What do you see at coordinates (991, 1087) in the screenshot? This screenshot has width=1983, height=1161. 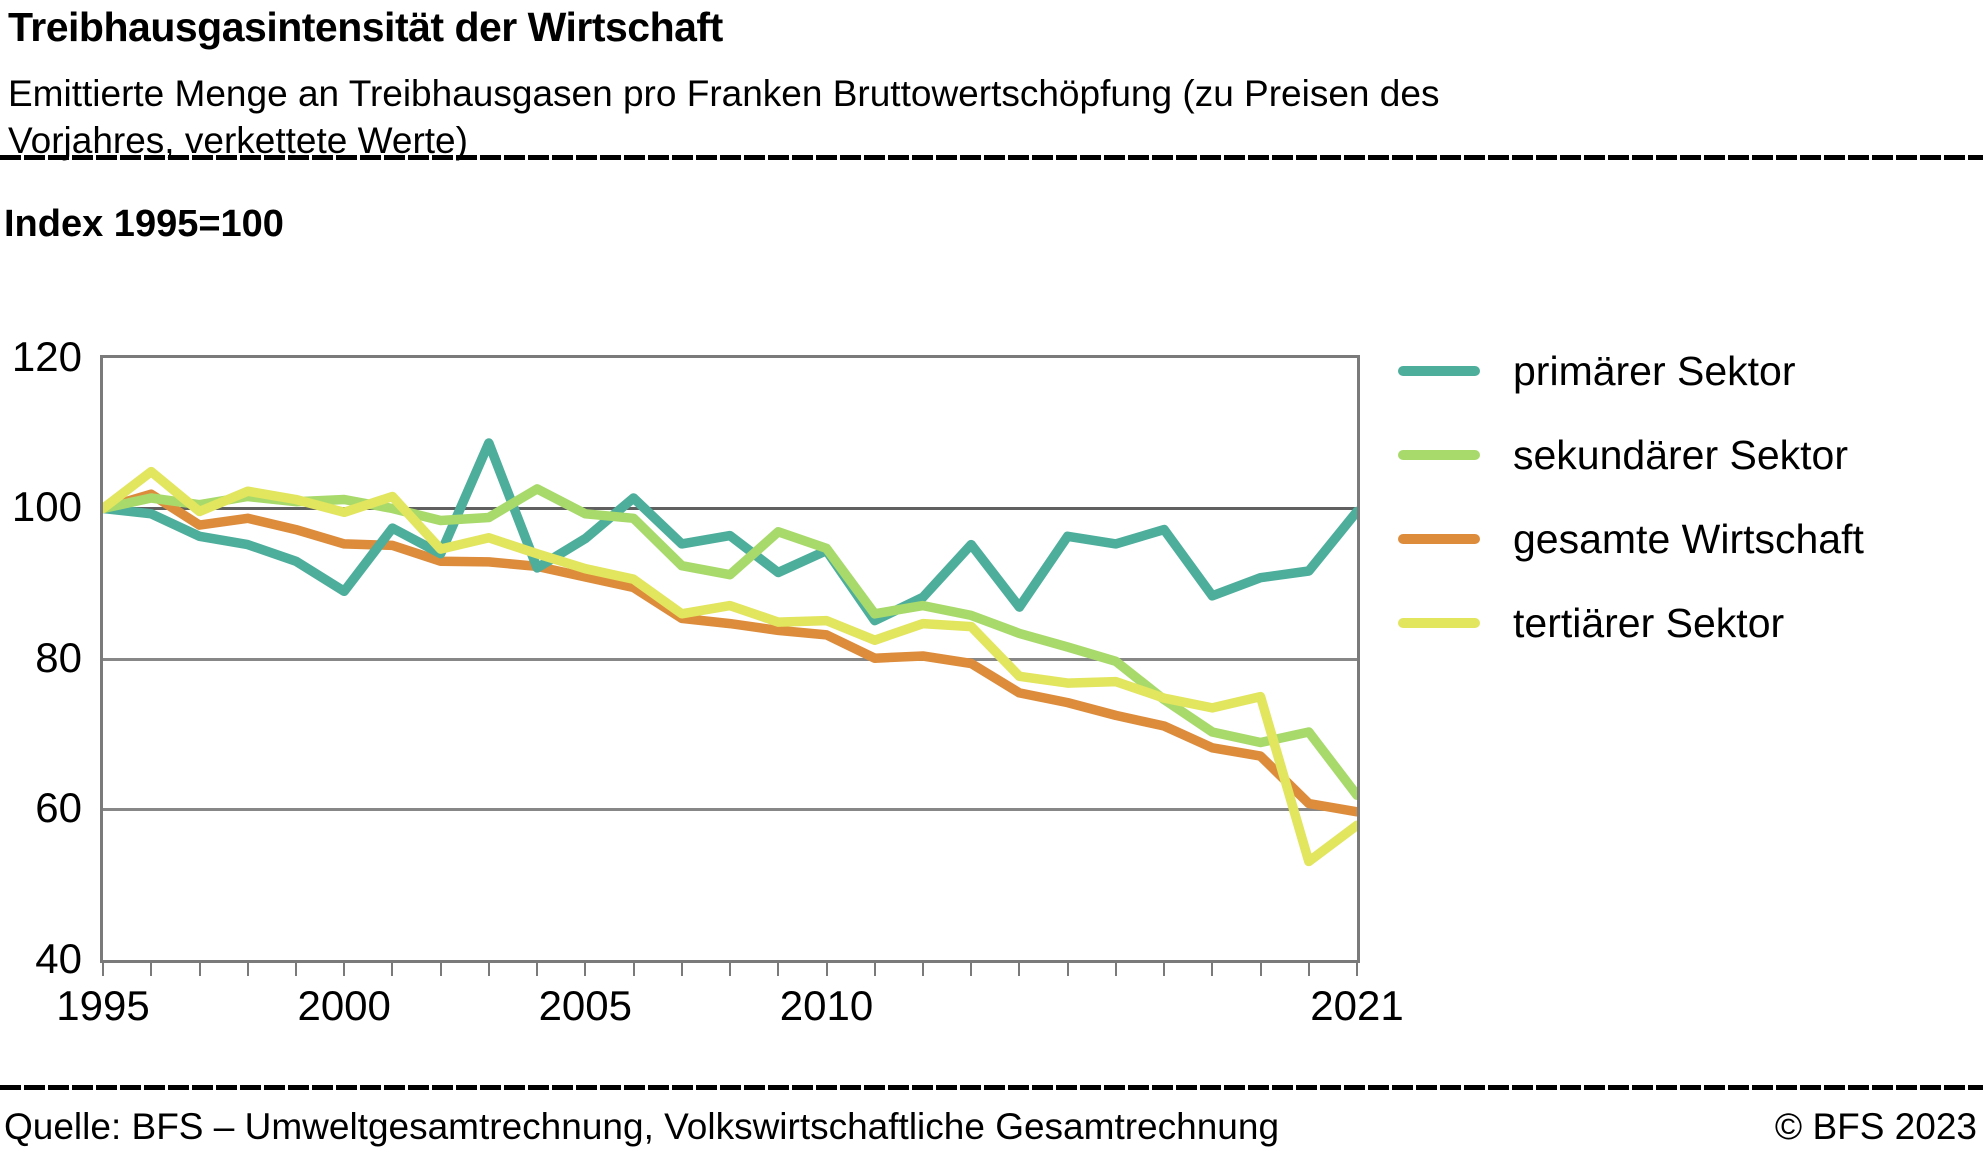 I see `footer-divider` at bounding box center [991, 1087].